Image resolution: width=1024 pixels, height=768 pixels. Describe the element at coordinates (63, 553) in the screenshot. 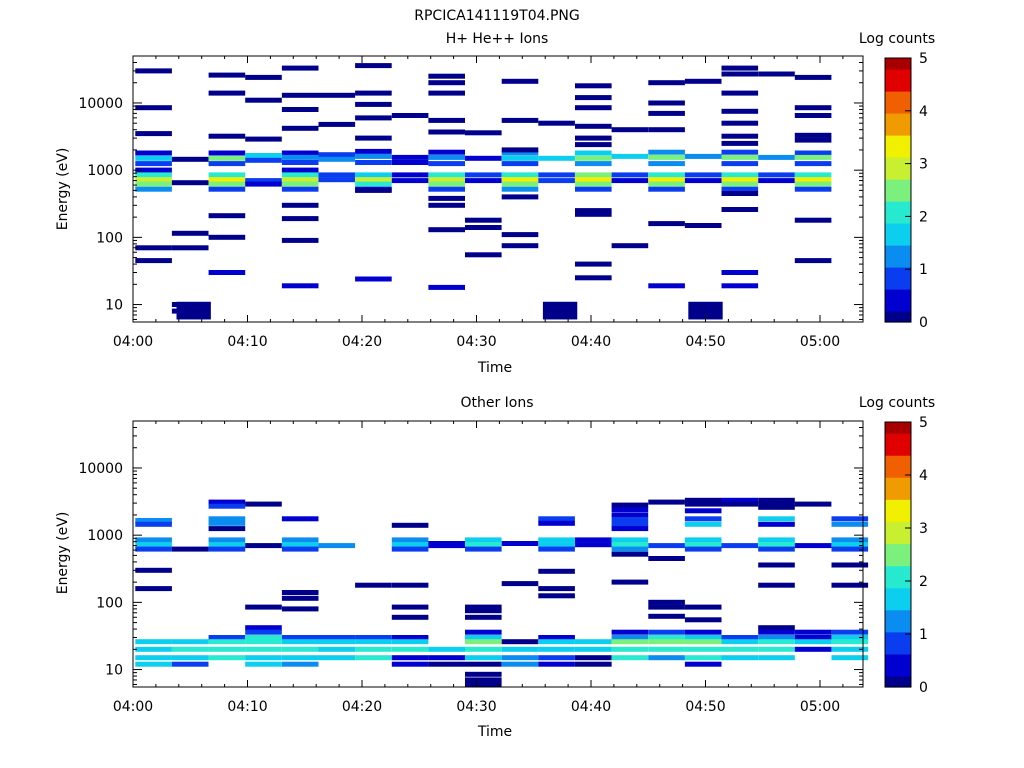

I see `y-axis-label: Energy (eV)` at that location.